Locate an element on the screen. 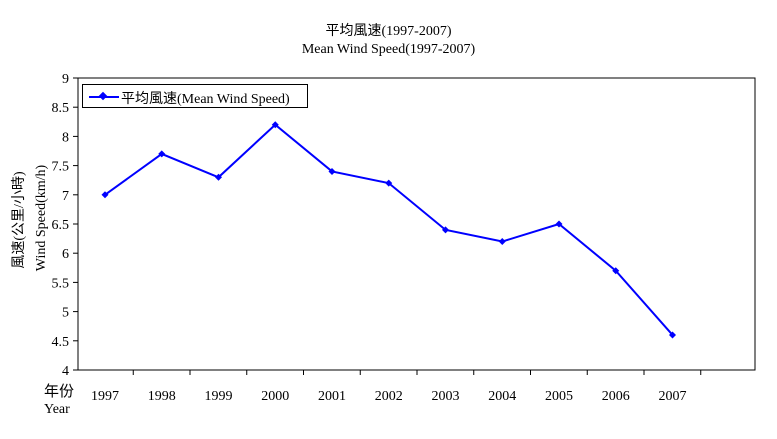  y-axis: 4 4.5 5 5.5 6 6.5 7 7.5 8 8.5 9 is located at coordinates (65, 225).